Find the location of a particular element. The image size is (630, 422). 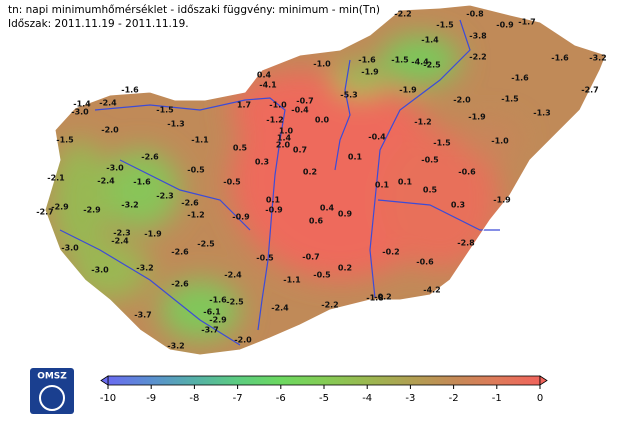

colorbar-tick-label: 0 is located at coordinates (540, 398).